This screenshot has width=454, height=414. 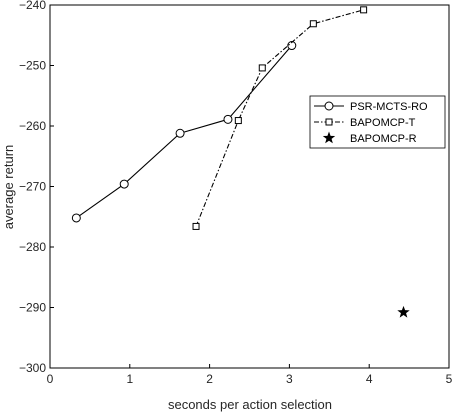 I want to click on y-tick-label: −300, so click(x=32, y=368).